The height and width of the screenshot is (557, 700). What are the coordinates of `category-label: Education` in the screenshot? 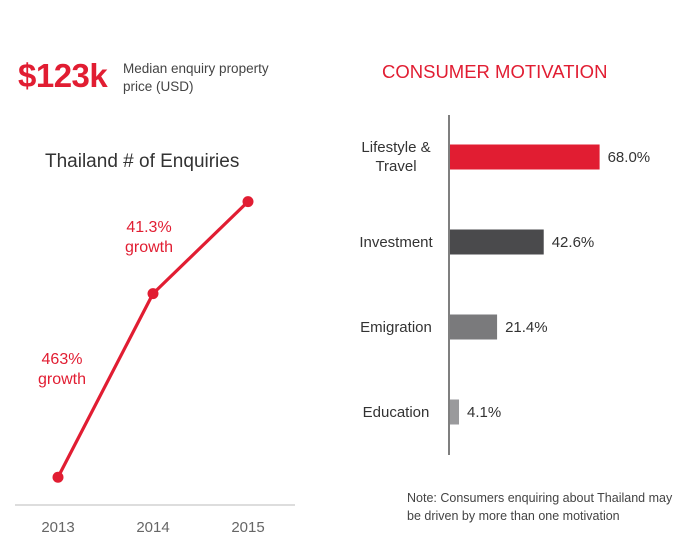 It's located at (396, 412).